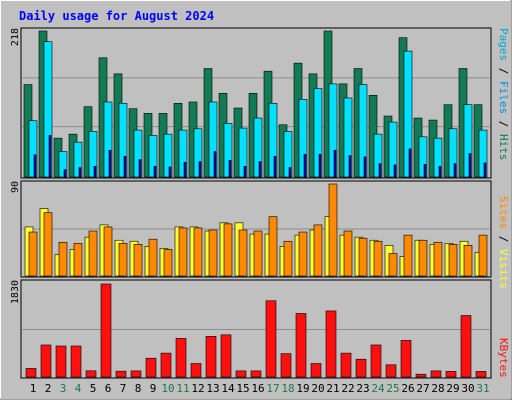 This screenshot has width=512, height=400. I want to click on x-tick-label: 14, so click(228, 388).